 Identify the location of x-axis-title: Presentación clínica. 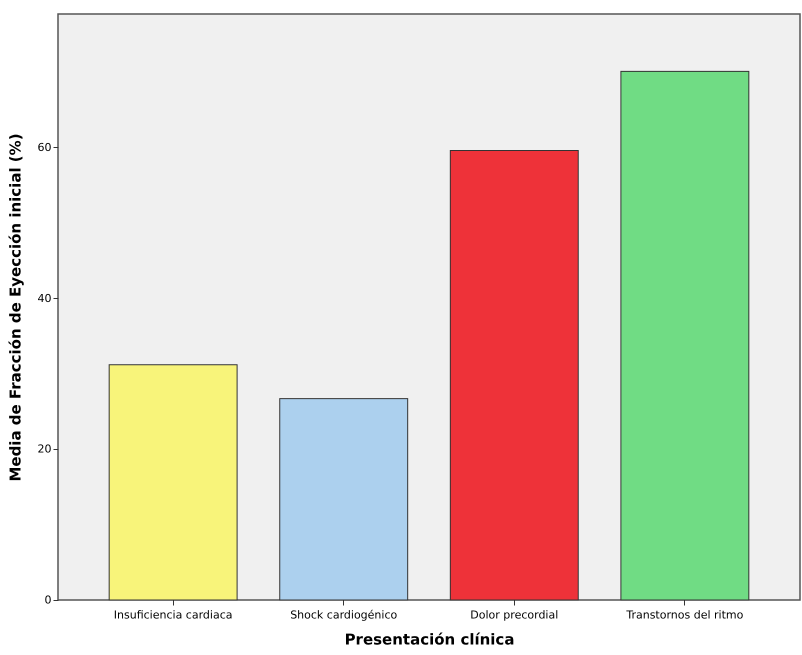
(429, 639).